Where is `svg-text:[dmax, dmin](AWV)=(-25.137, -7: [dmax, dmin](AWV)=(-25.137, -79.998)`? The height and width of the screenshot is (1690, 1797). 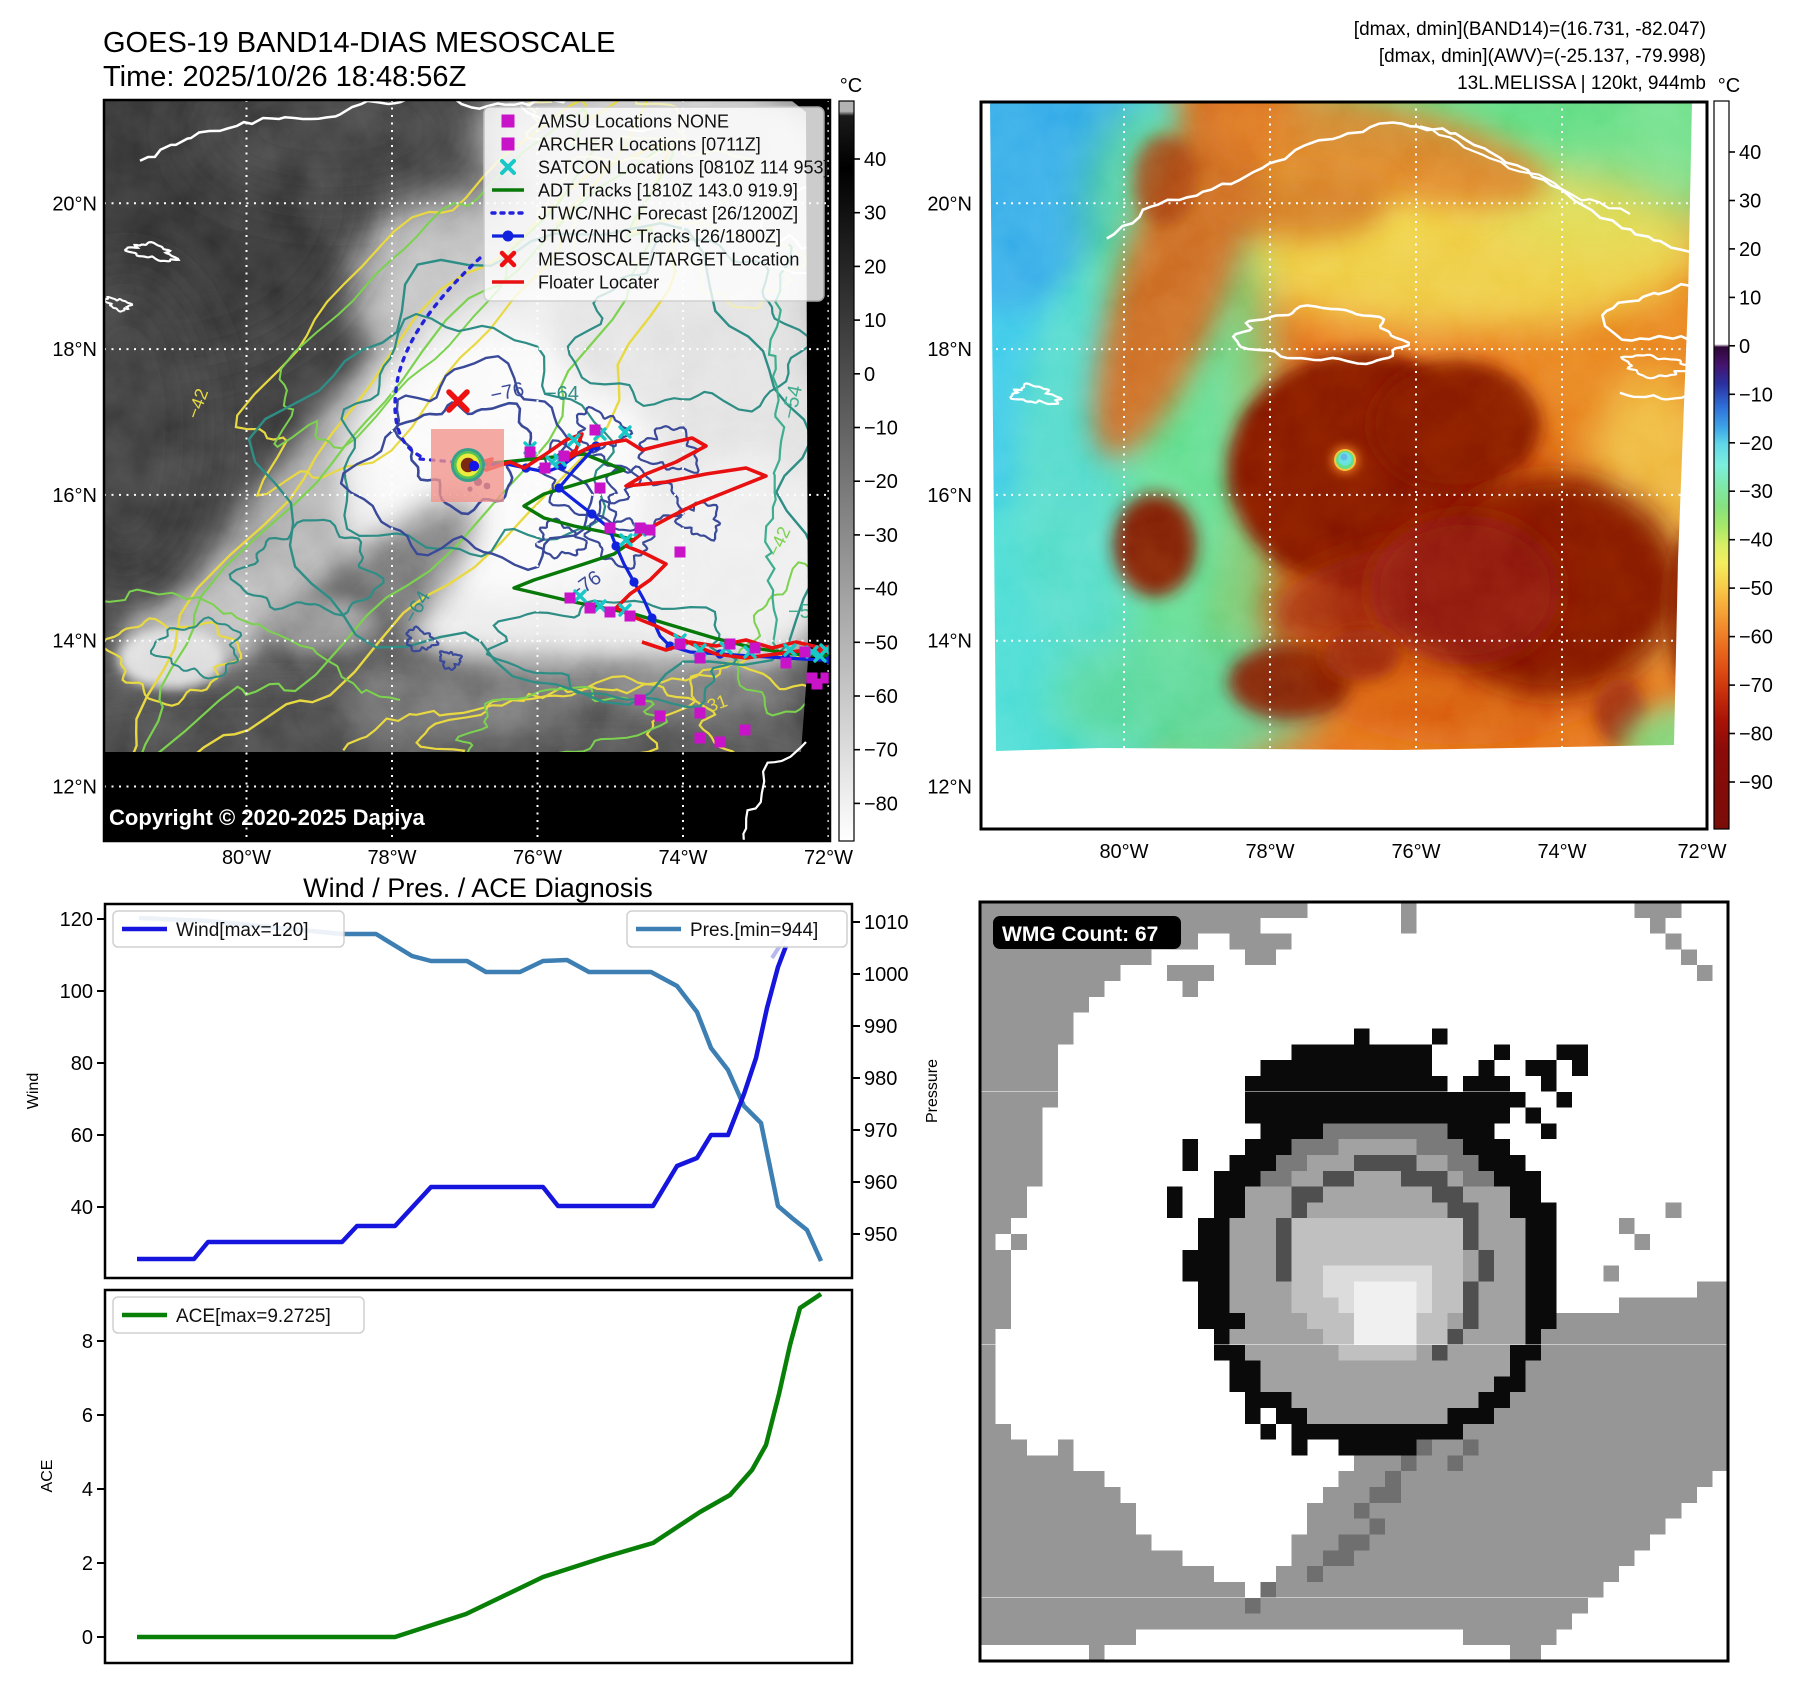 svg-text:[dmax, dmin](AWV)=(-25.137, -7: [dmax, dmin](AWV)=(-25.137, -79.998) is located at coordinates (1542, 56).